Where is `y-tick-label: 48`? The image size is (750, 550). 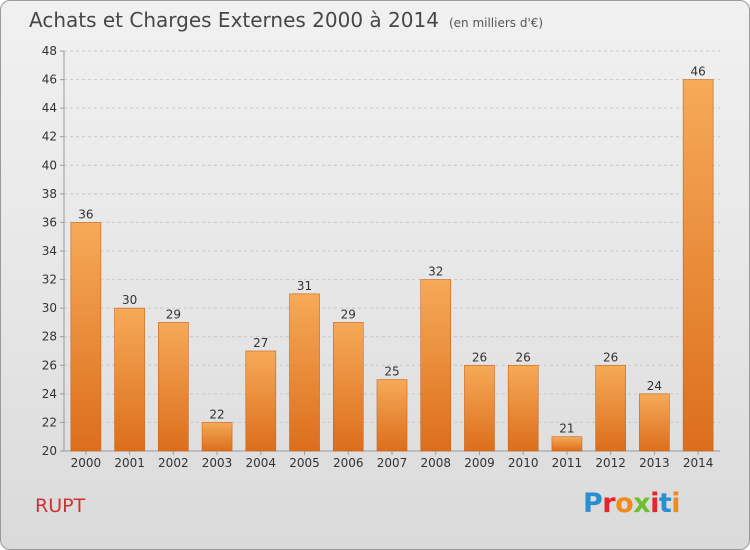 y-tick-label: 48 is located at coordinates (49, 51).